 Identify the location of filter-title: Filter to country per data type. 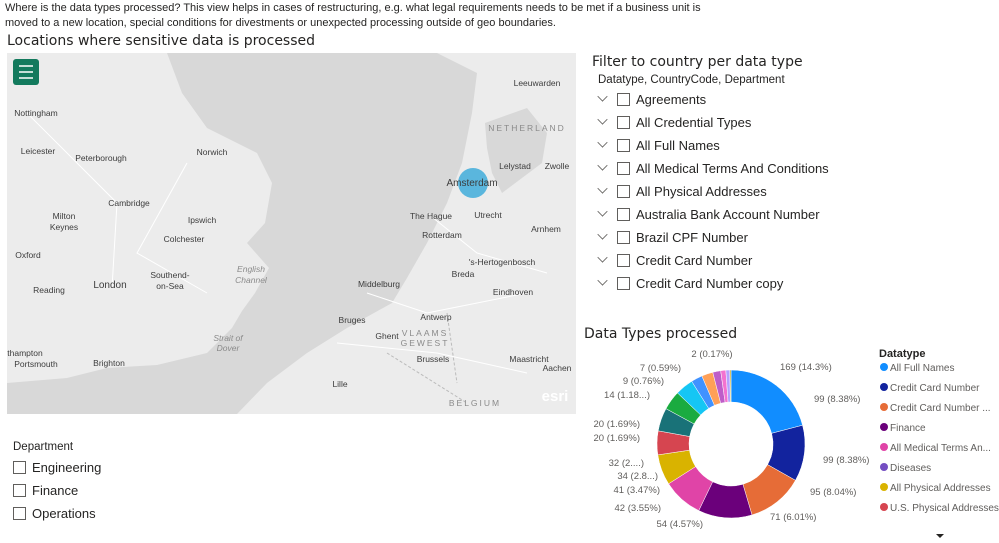
(697, 62).